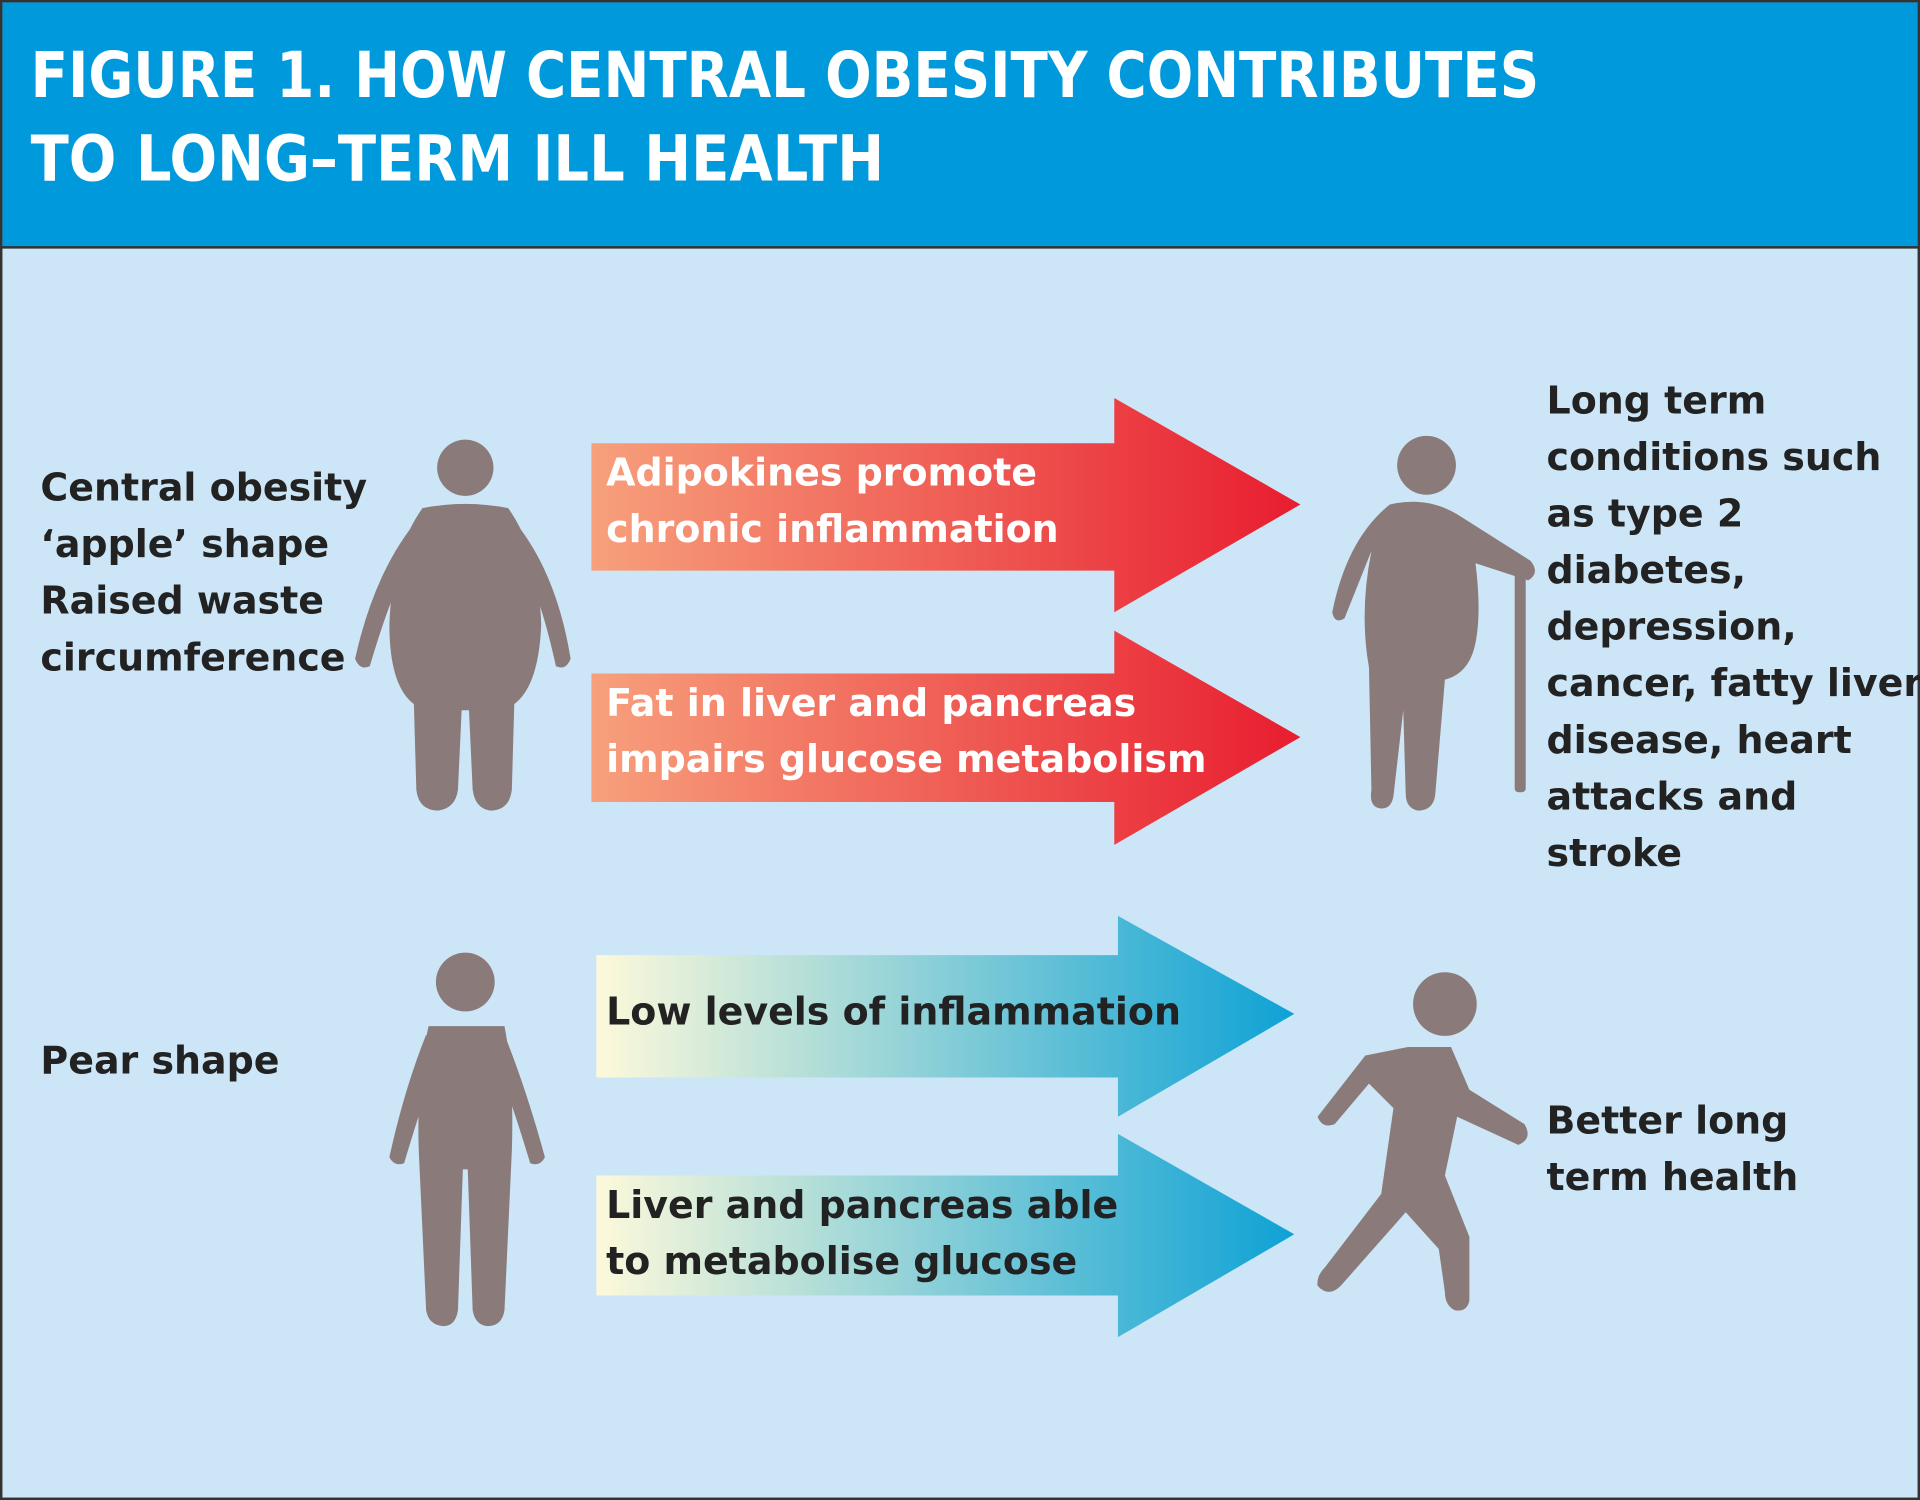 This screenshot has width=1920, height=1500. I want to click on shape-label: Raised waste, so click(182, 601).